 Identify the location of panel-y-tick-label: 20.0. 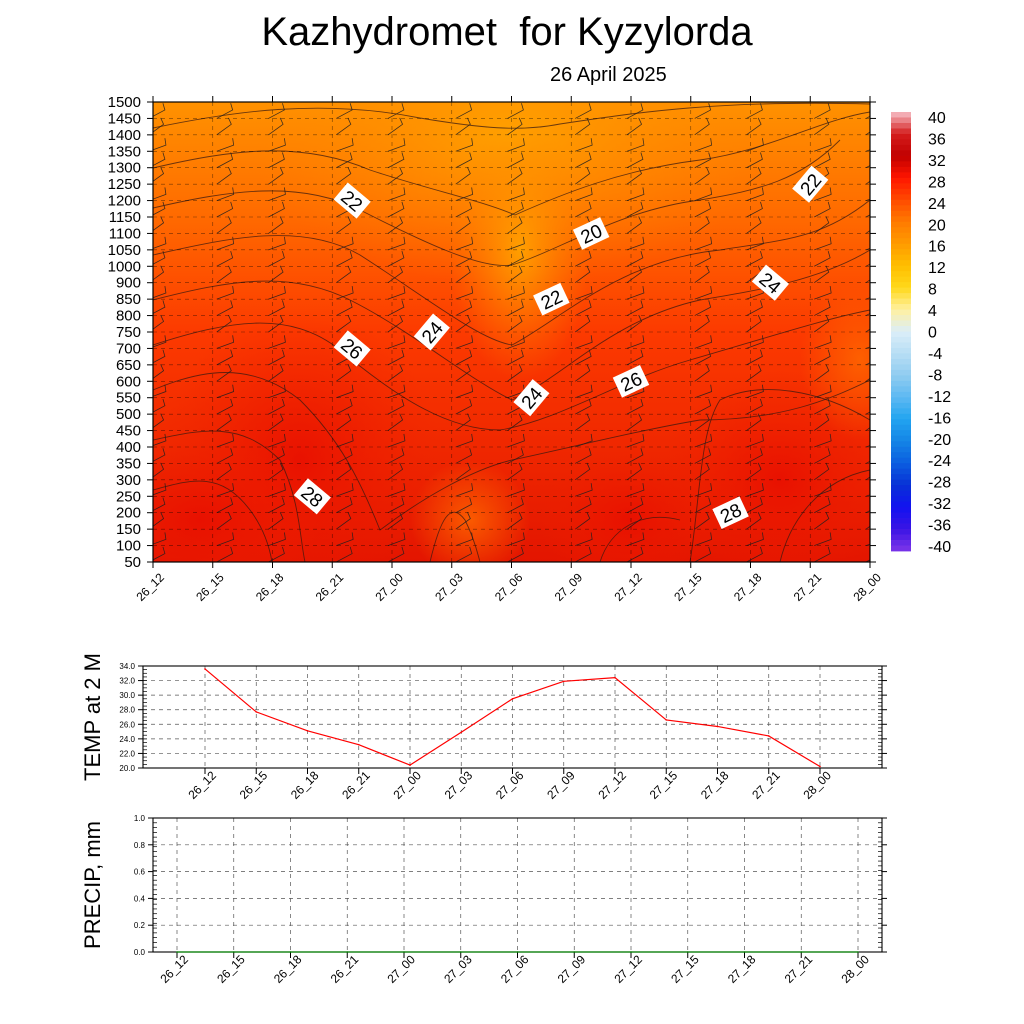
(127, 768).